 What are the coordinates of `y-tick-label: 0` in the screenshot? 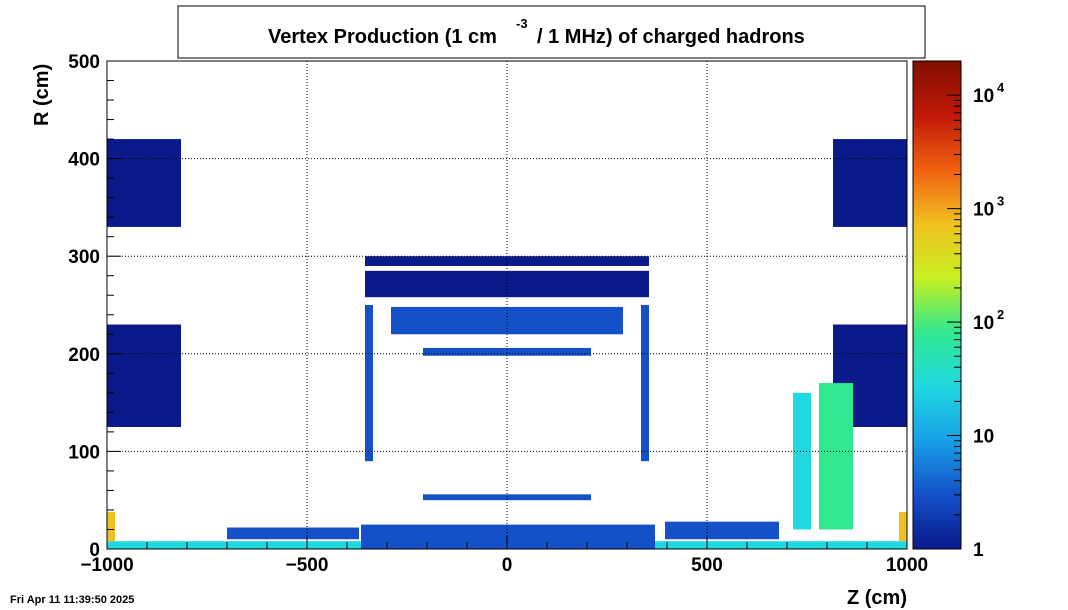 It's located at (94, 550).